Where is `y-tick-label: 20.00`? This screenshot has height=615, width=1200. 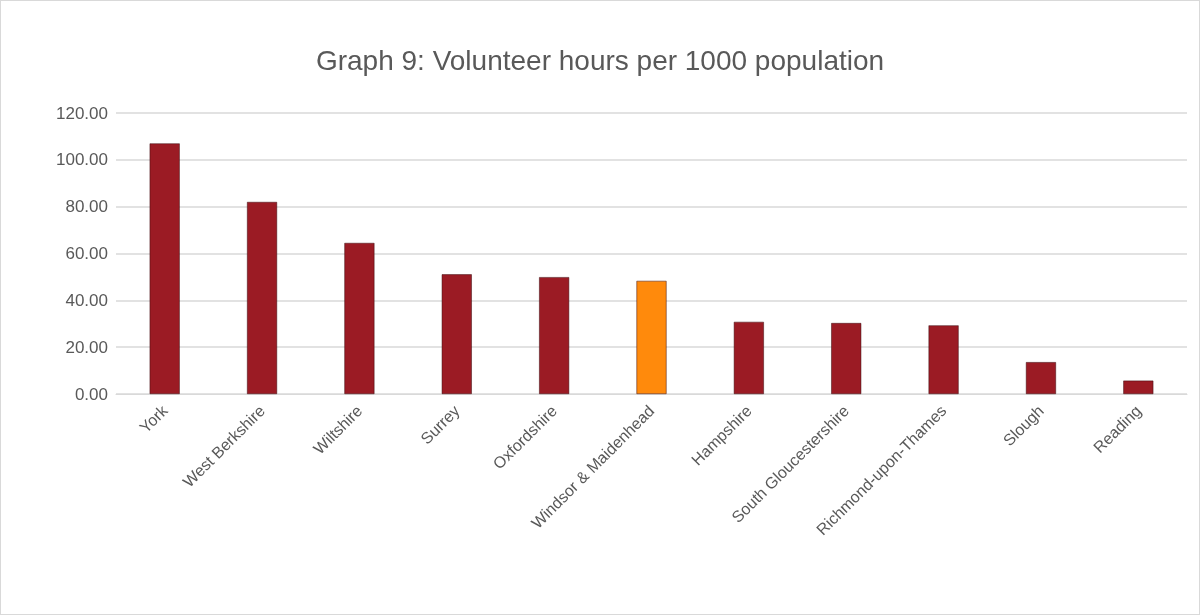
y-tick-label: 20.00 is located at coordinates (86, 347).